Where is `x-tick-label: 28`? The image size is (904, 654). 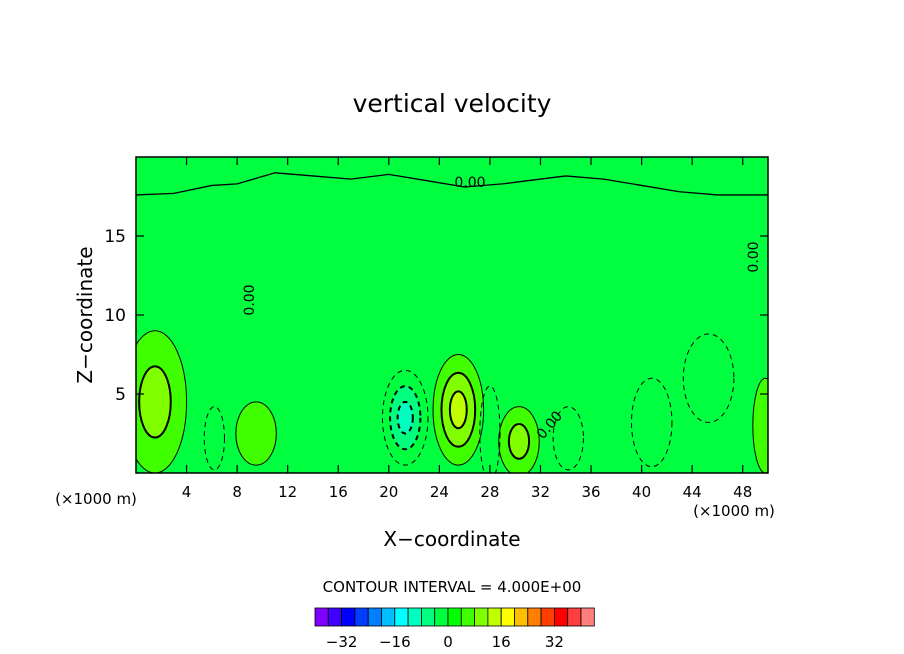
x-tick-label: 28 is located at coordinates (489, 492).